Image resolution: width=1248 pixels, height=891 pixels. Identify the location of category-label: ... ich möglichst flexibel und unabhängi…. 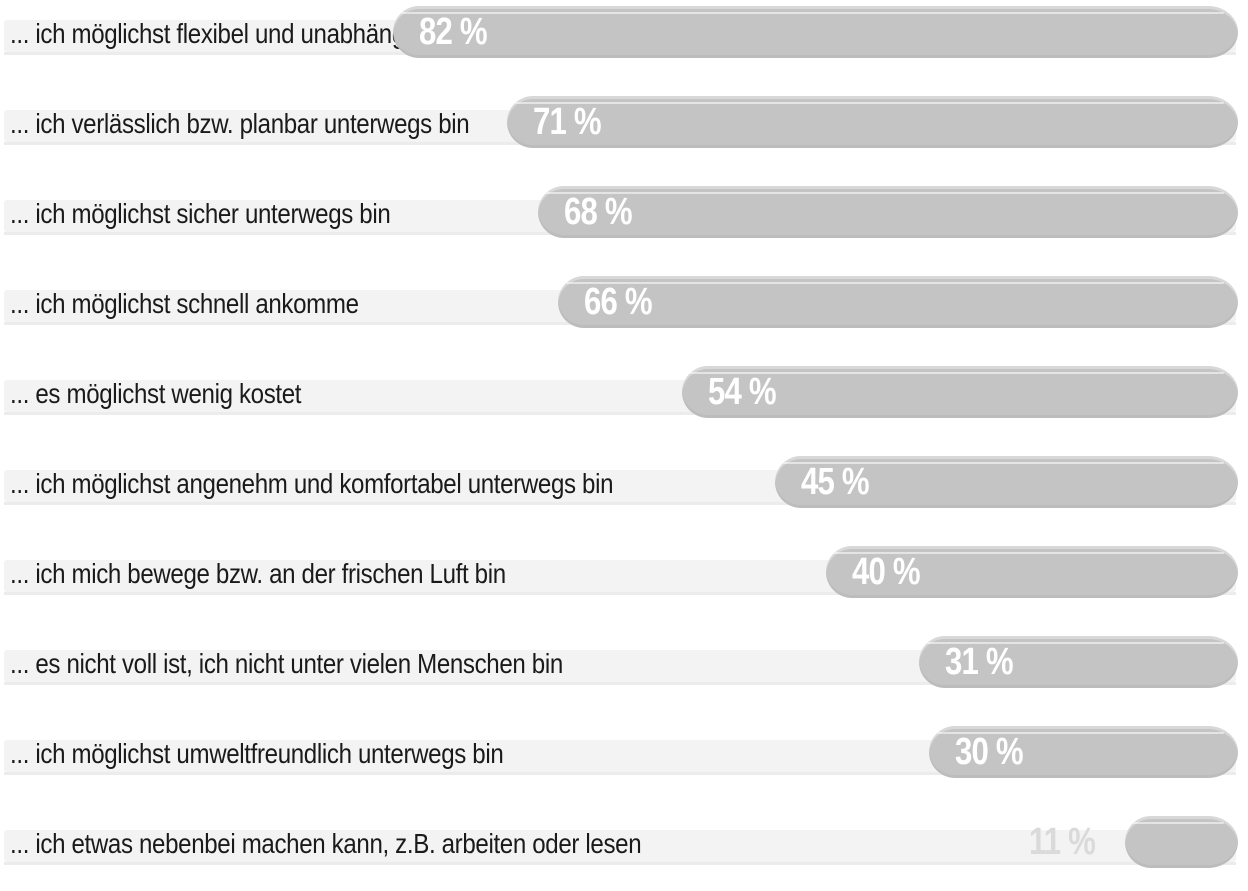
(235, 33).